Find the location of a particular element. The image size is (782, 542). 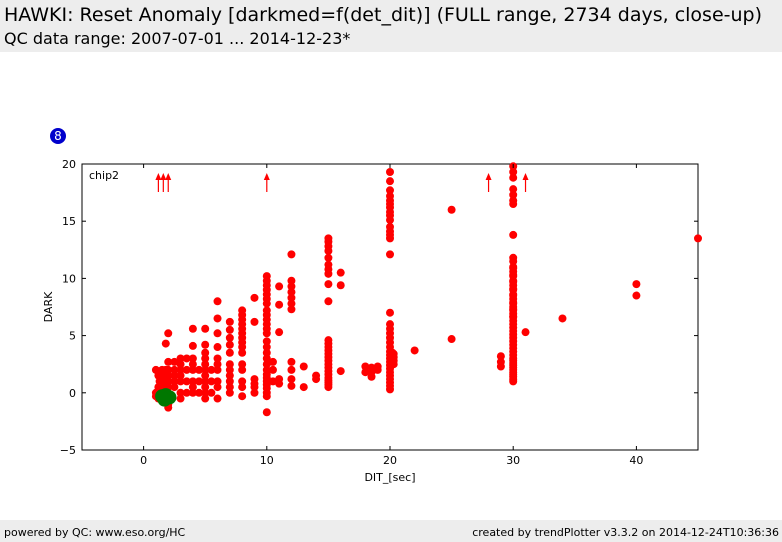

x-tick-label: 30 is located at coordinates (513, 460).